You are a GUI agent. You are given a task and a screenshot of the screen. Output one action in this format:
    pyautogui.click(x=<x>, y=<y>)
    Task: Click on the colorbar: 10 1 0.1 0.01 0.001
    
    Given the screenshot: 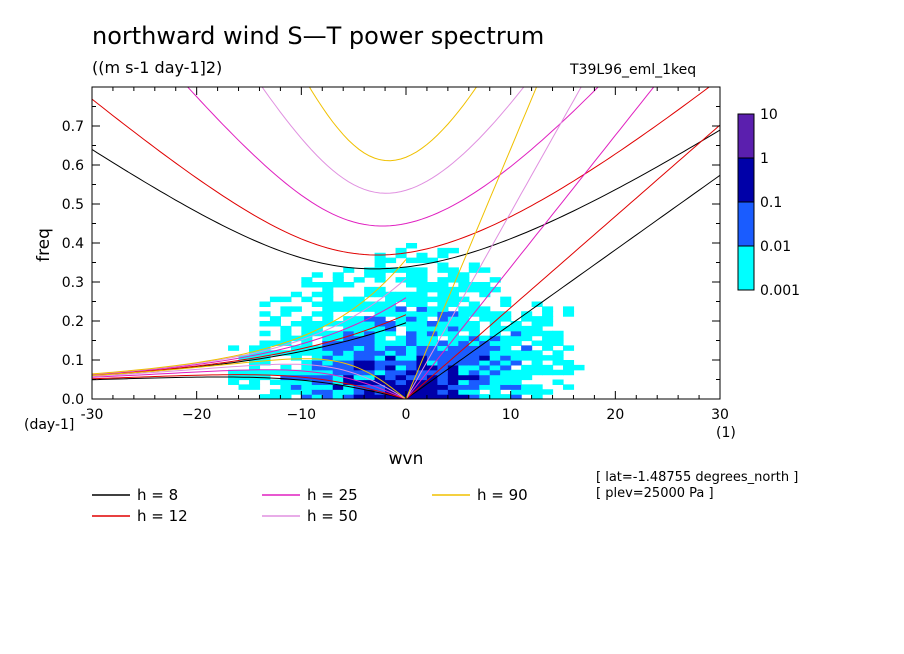 What is the action you would take?
    pyautogui.click(x=768, y=203)
    